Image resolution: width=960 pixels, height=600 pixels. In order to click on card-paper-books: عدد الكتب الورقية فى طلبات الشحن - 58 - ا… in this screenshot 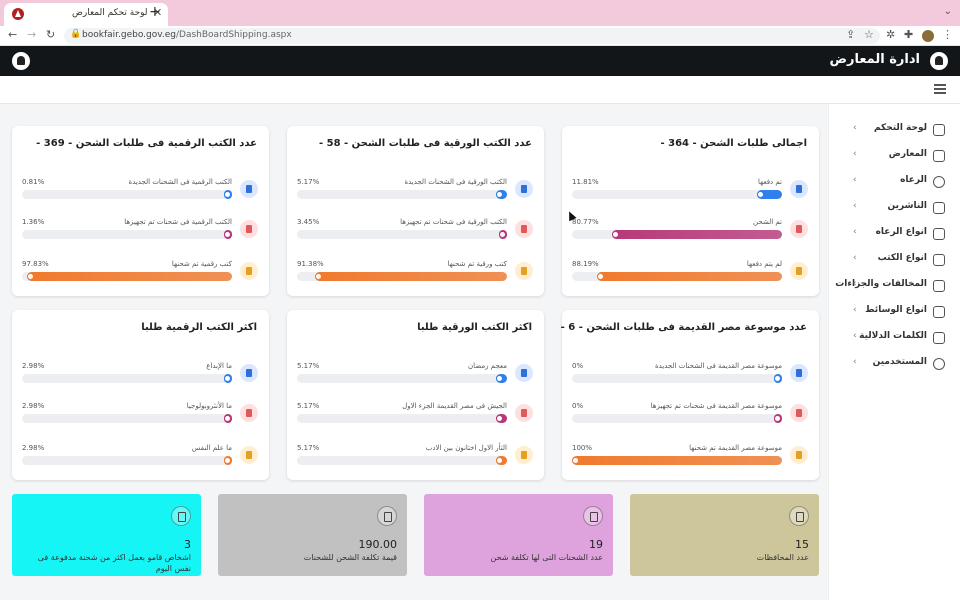, I will do `click(415, 211)`.